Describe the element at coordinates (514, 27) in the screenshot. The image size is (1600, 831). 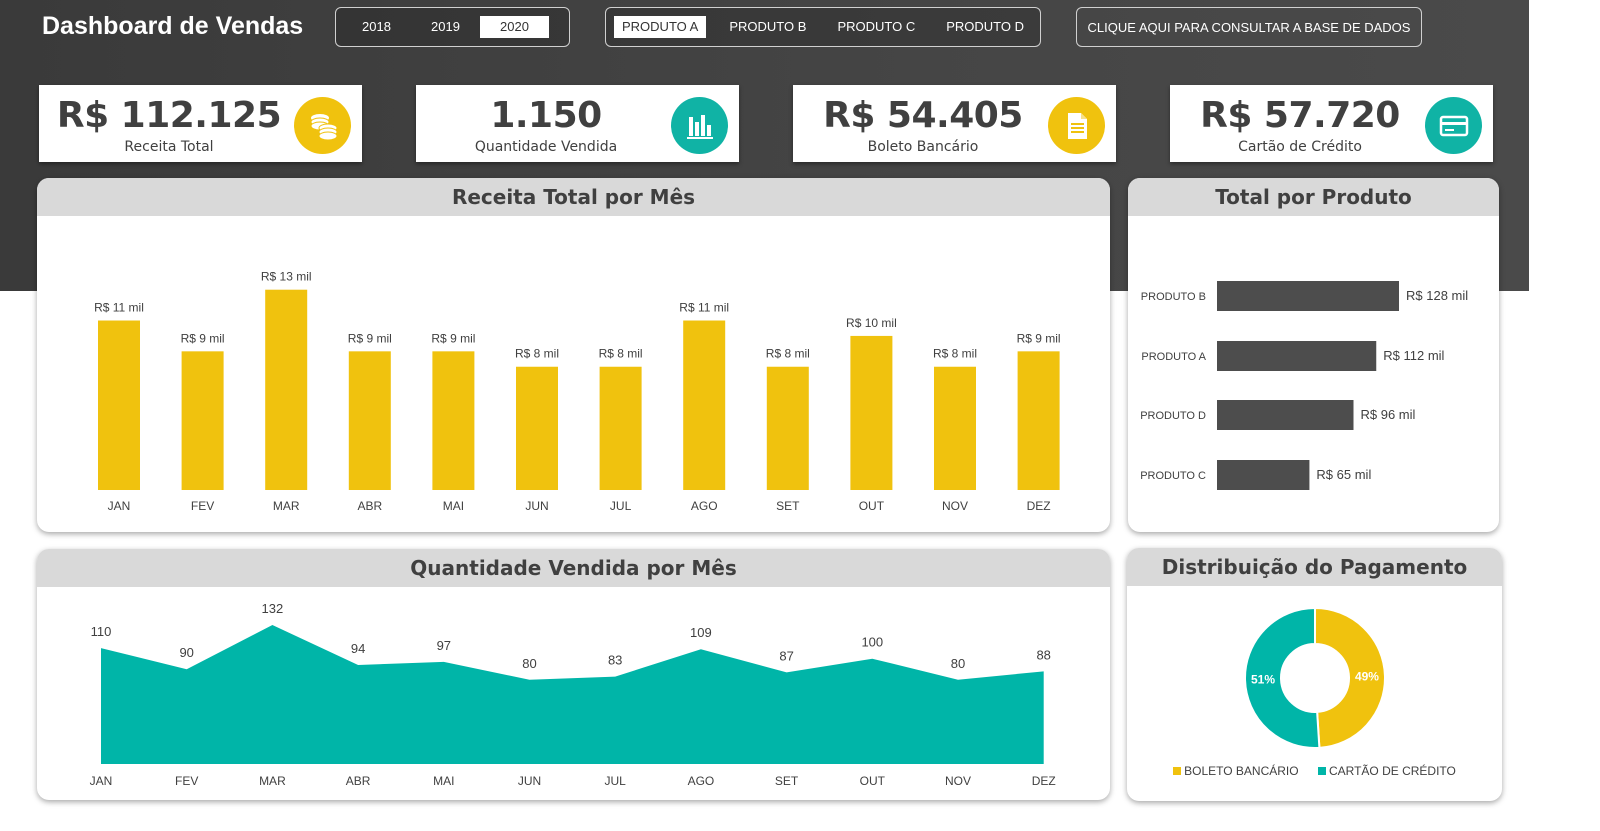
I see `year-button-2020: 2020` at that location.